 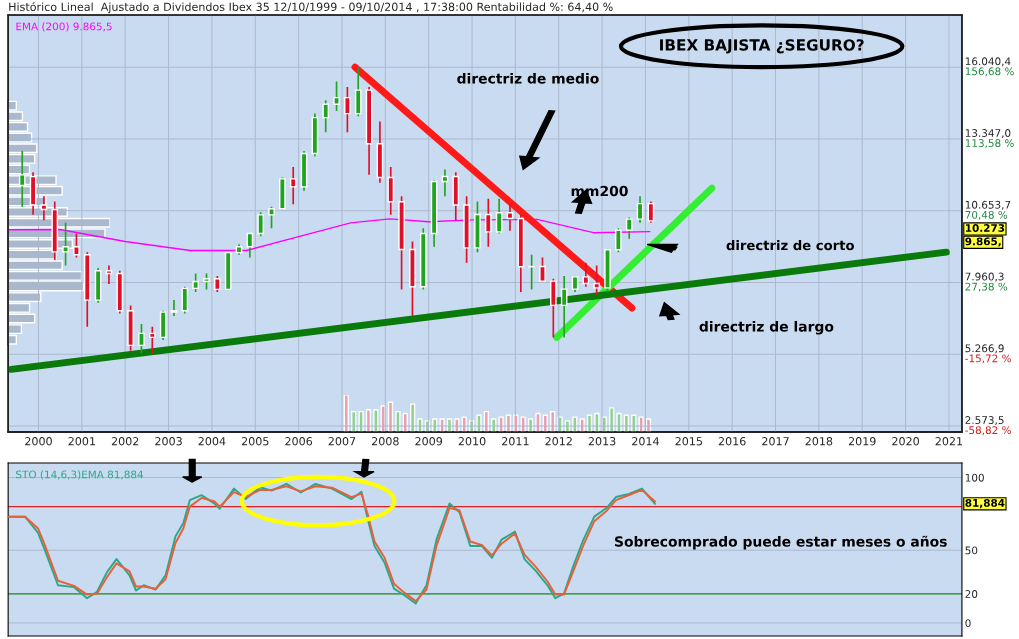 What do you see at coordinates (81, 441) in the screenshot?
I see `x-tick-label: 2001` at bounding box center [81, 441].